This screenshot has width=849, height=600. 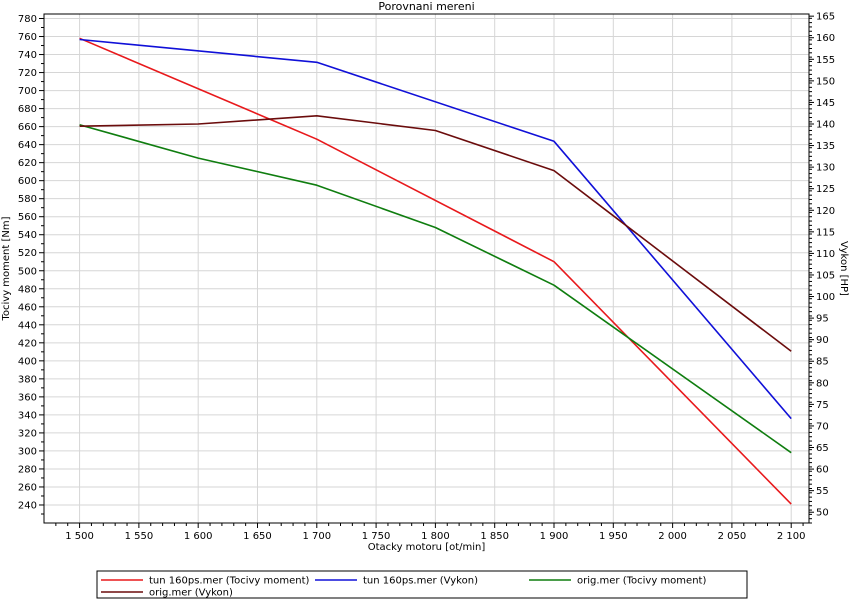 What do you see at coordinates (791, 536) in the screenshot?
I see `x-tick-label: 2 100` at bounding box center [791, 536].